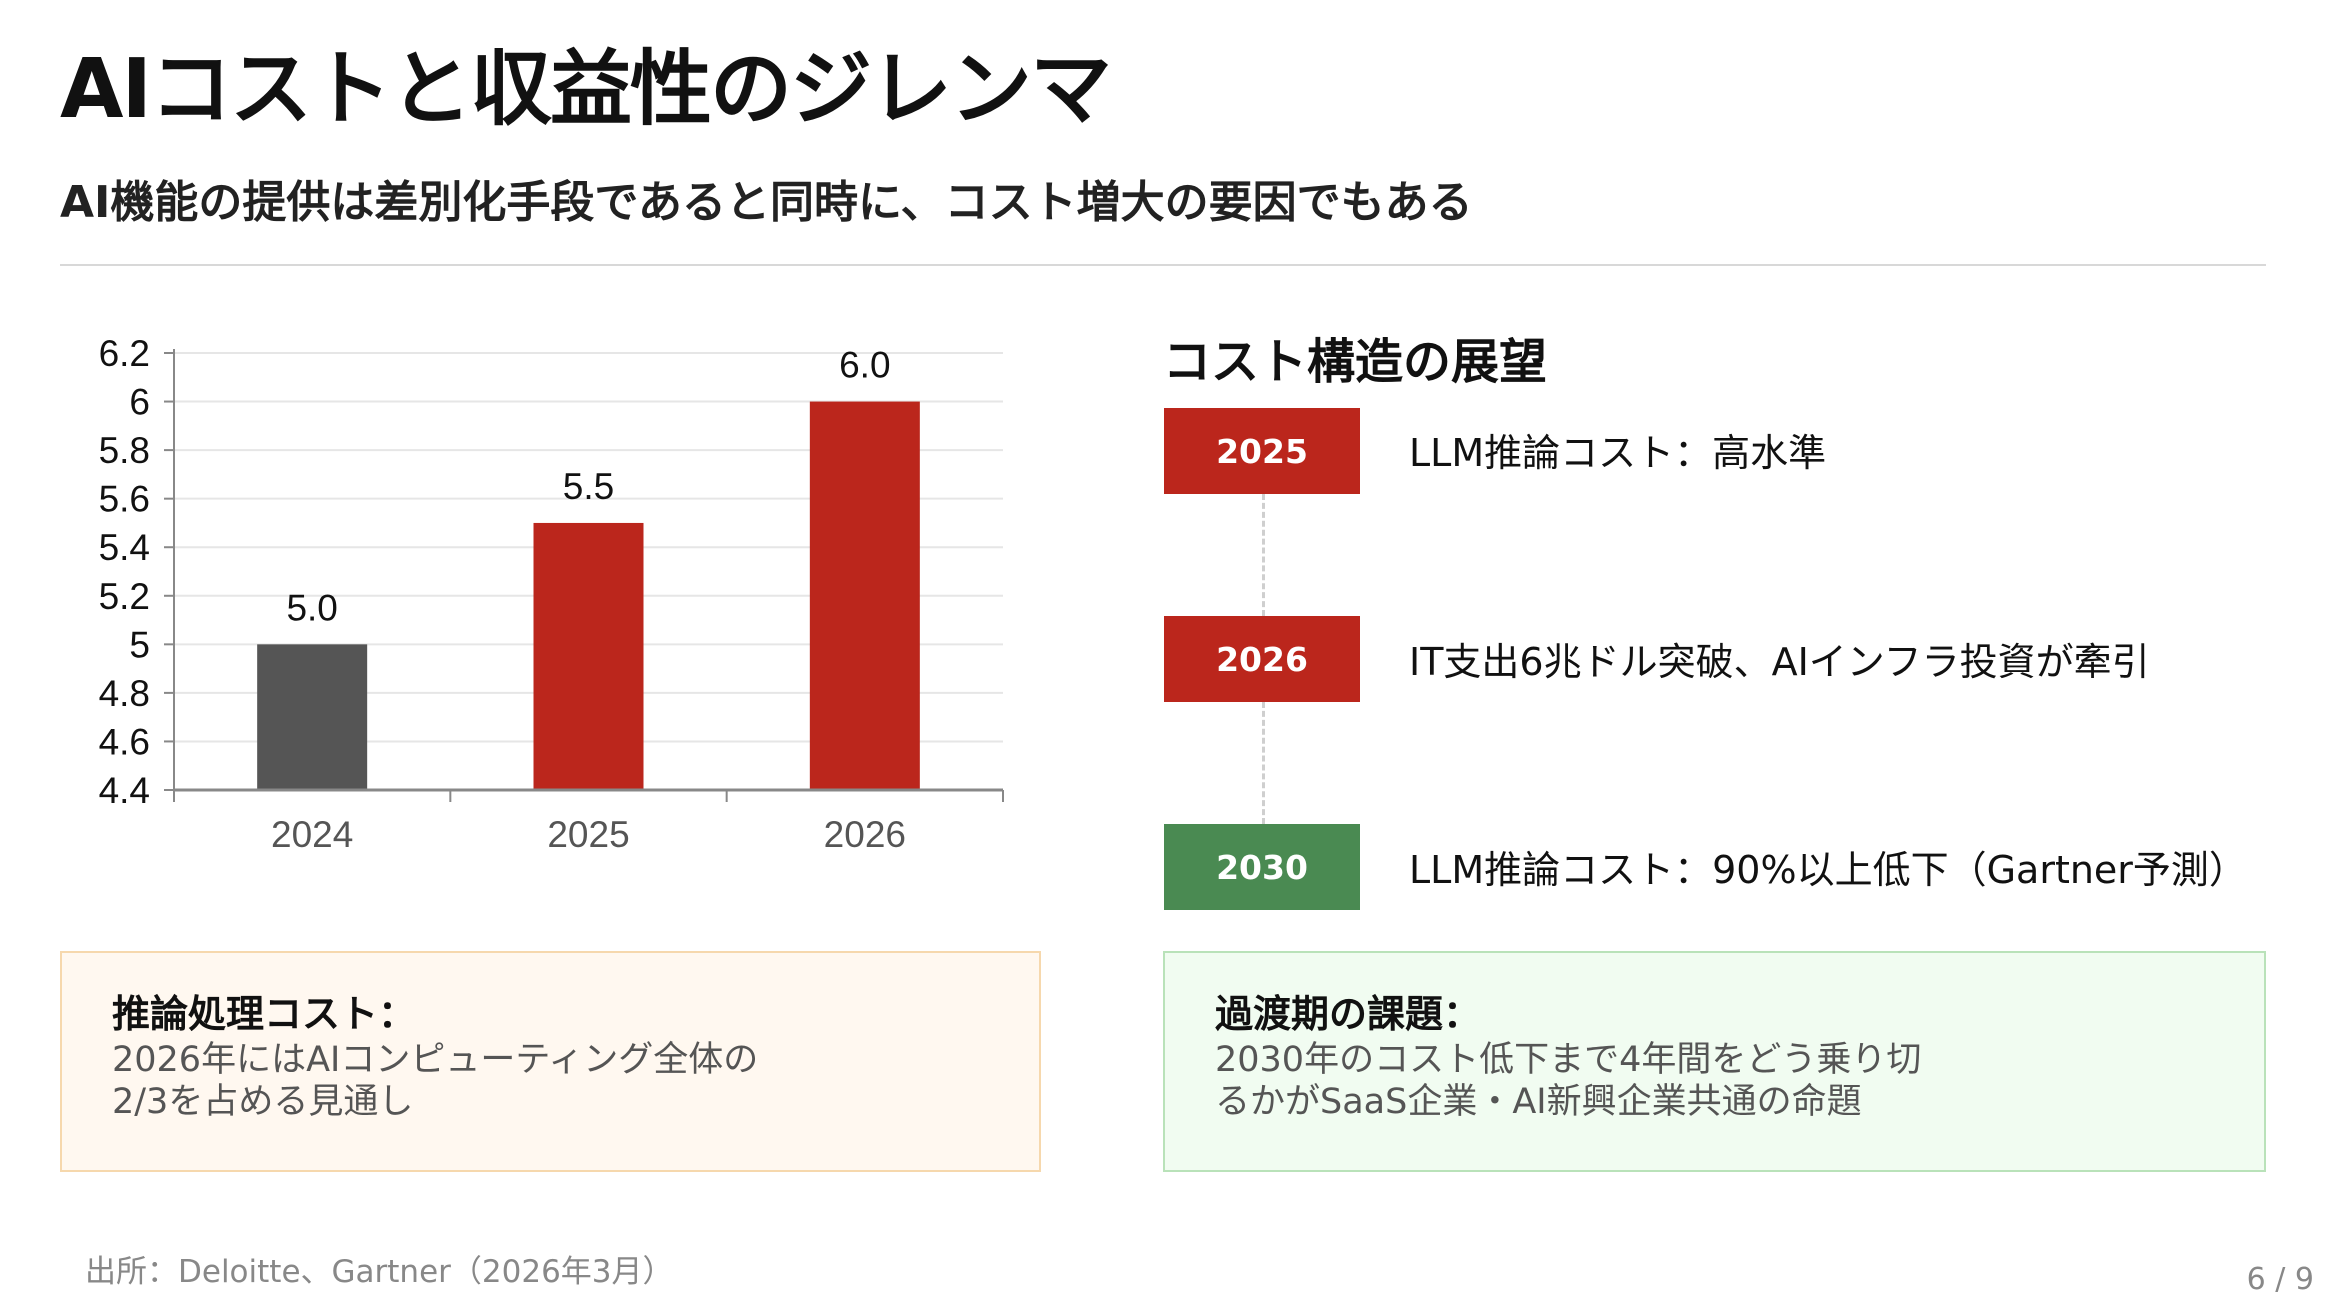 This screenshot has width=2326, height=1308. Describe the element at coordinates (2280, 1279) in the screenshot. I see `page-number: 6 / 9` at that location.